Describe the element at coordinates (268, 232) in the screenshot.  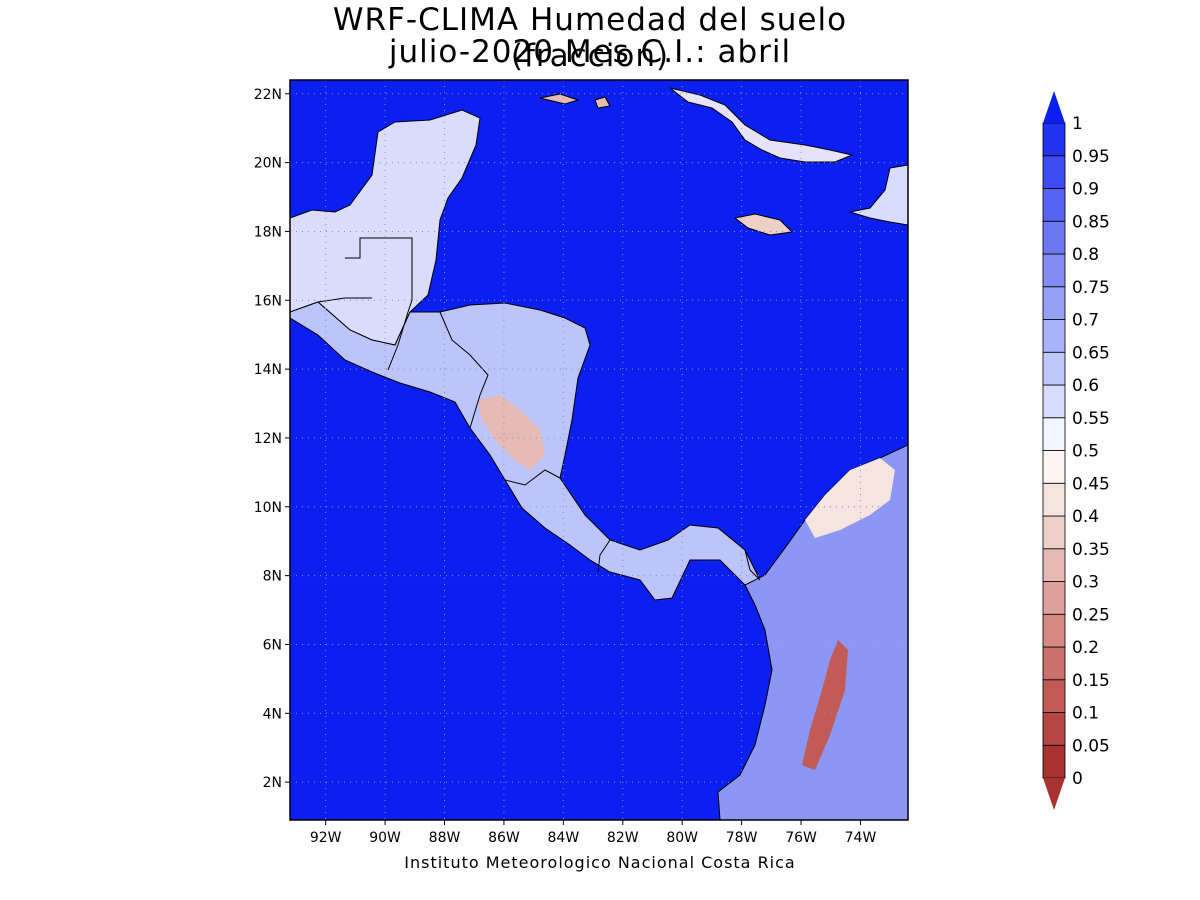
I see `lat-tick-label: 18N` at that location.